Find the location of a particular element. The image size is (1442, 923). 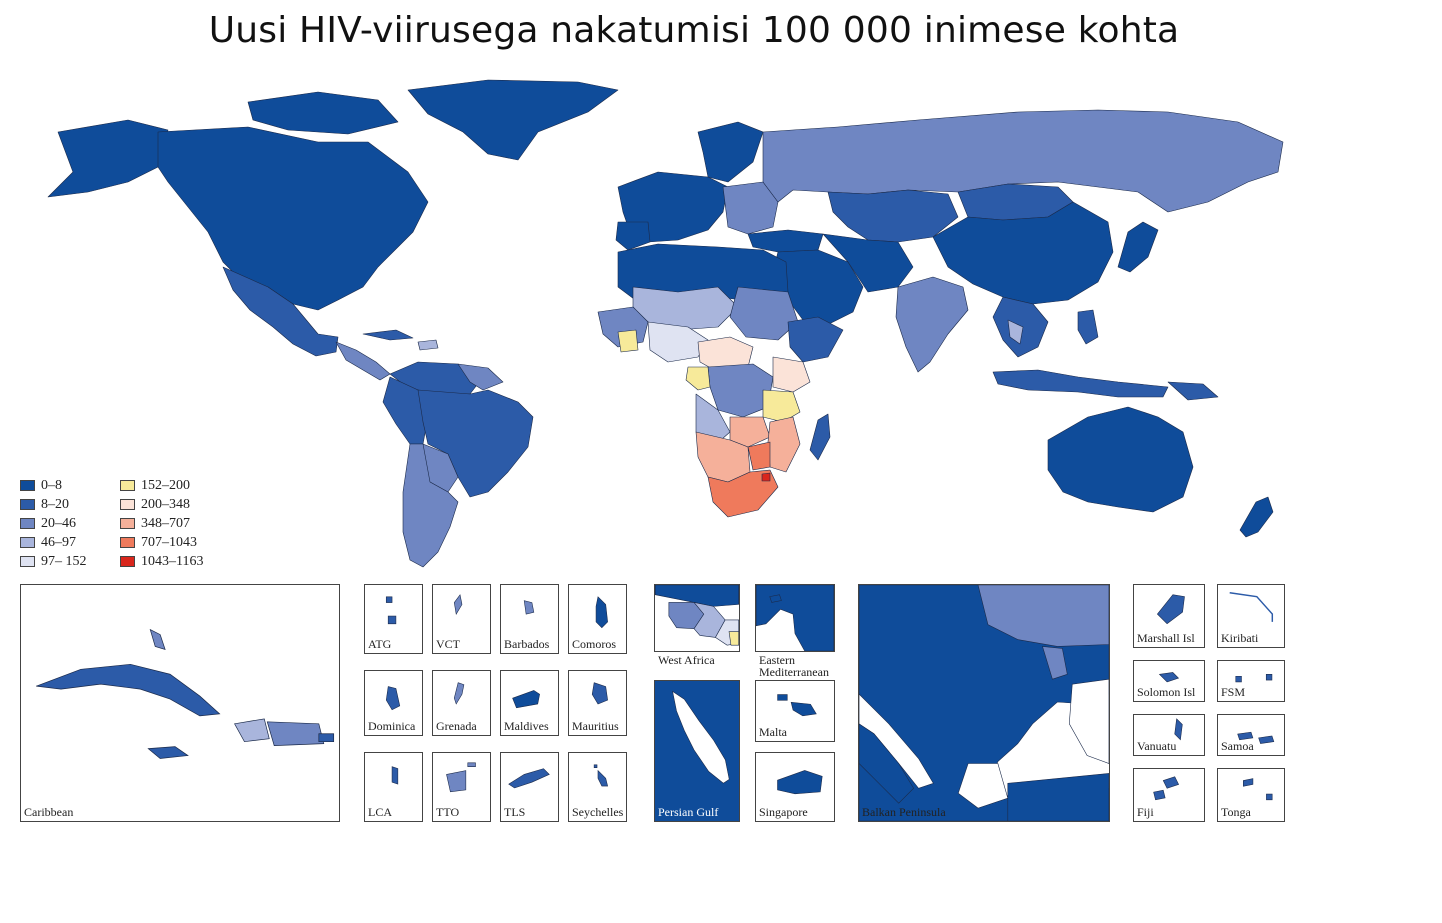

inset-seychelles: Seychelles is located at coordinates (597, 787).